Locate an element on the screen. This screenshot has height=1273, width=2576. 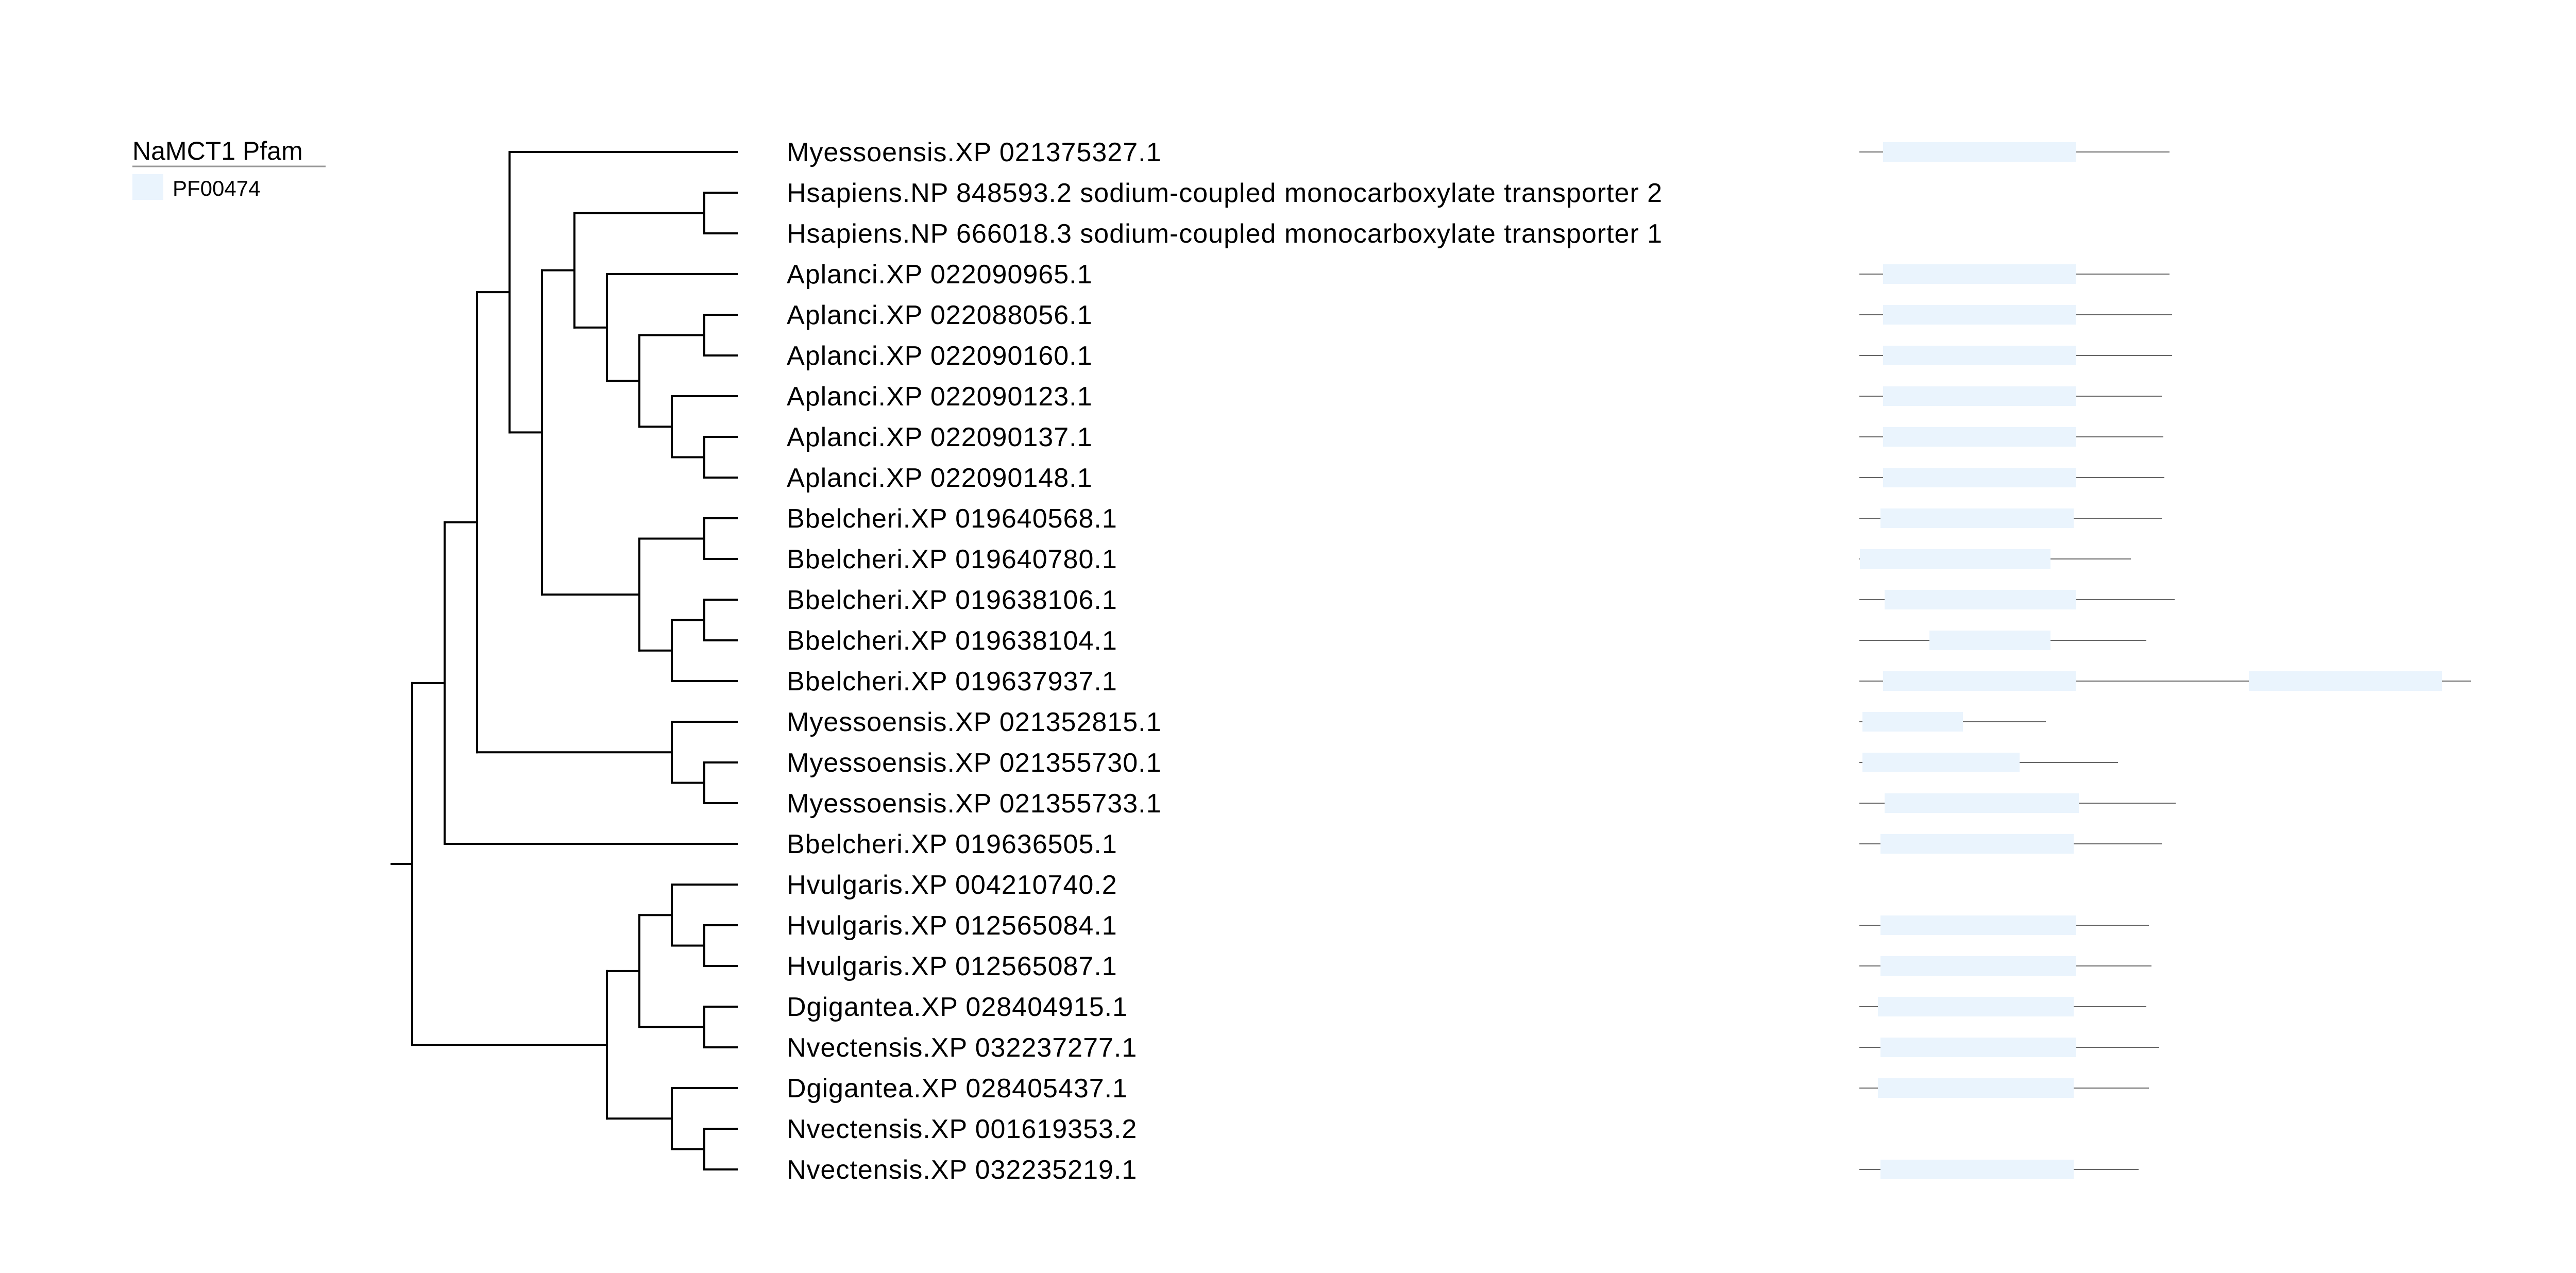
leaf-label: Aplanci.XP 022090965.1 is located at coordinates (940, 275).